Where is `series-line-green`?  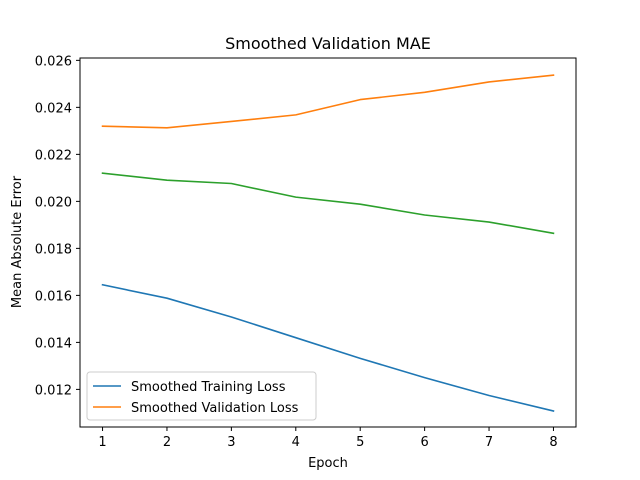 series-line-green is located at coordinates (328, 203).